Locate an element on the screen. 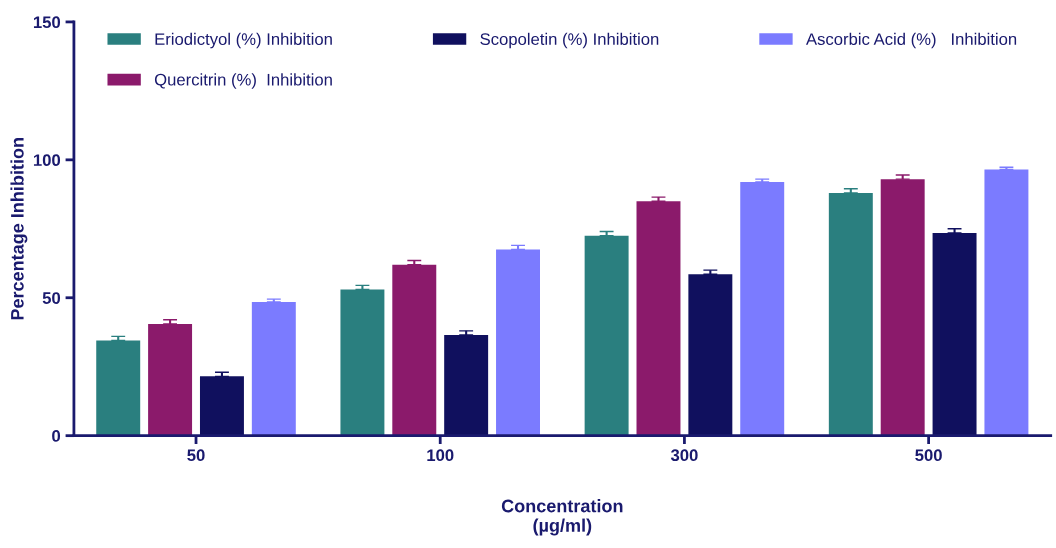 This screenshot has width=1056, height=548. x-tick-label: 300 is located at coordinates (684, 455).